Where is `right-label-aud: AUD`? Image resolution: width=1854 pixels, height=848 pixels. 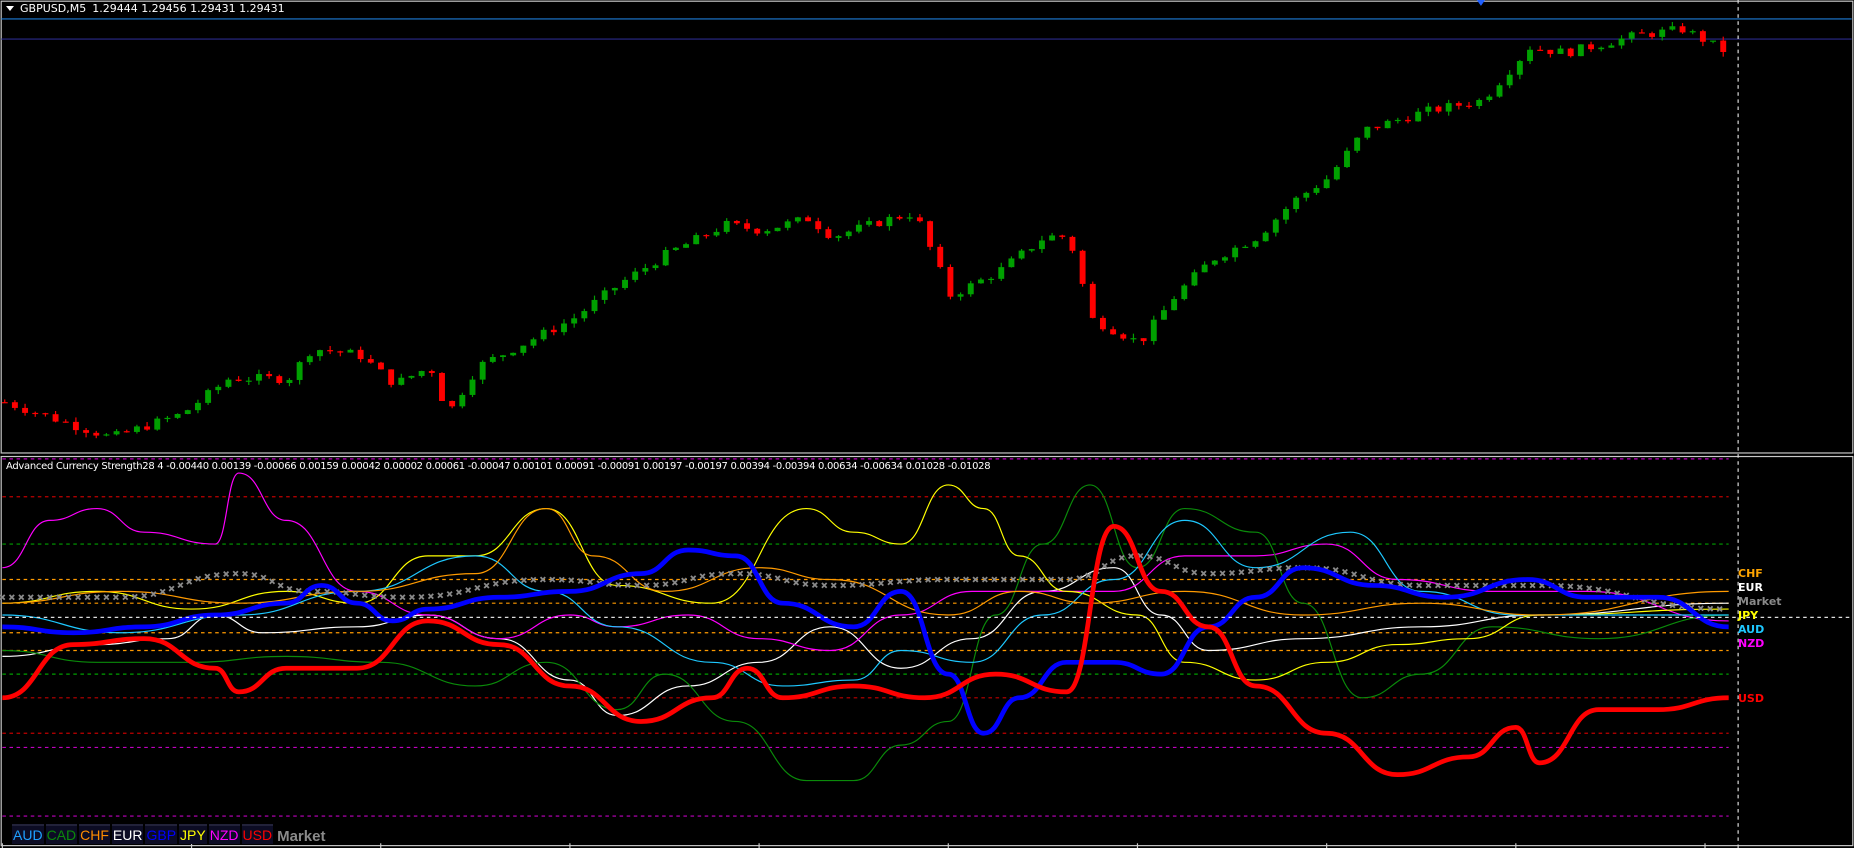
right-label-aud: AUD is located at coordinates (1751, 629).